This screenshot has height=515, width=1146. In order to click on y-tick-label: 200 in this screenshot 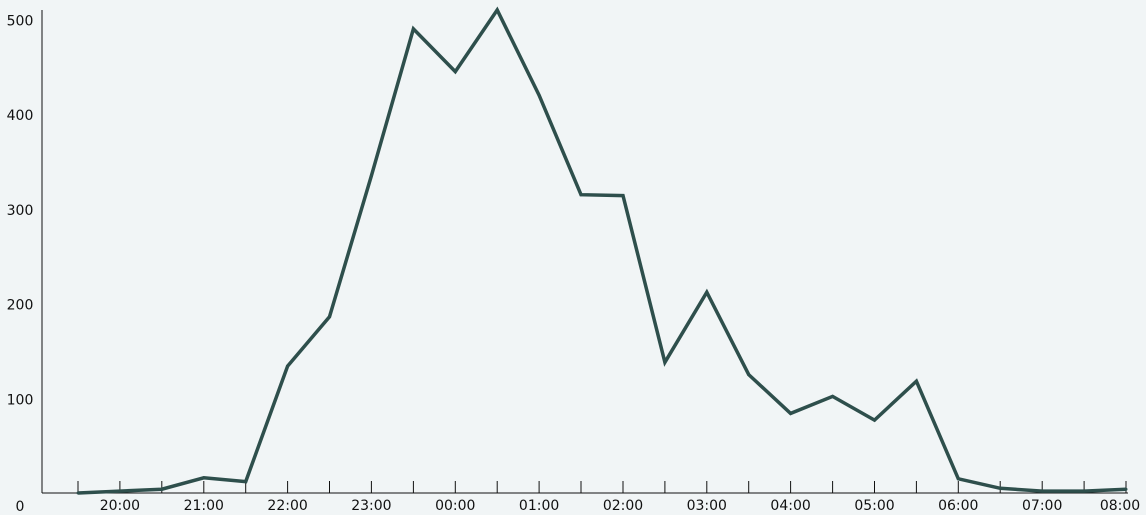, I will do `click(20, 306)`.